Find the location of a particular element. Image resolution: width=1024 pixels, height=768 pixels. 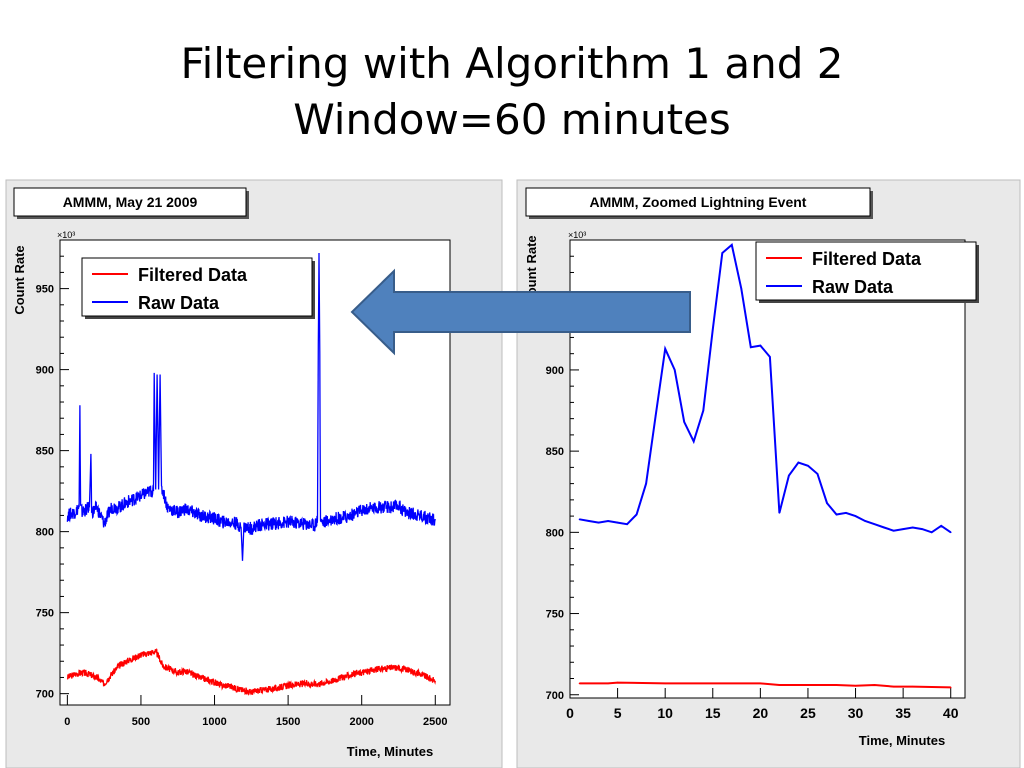

legend-entry: Raw Data is located at coordinates (179, 303).